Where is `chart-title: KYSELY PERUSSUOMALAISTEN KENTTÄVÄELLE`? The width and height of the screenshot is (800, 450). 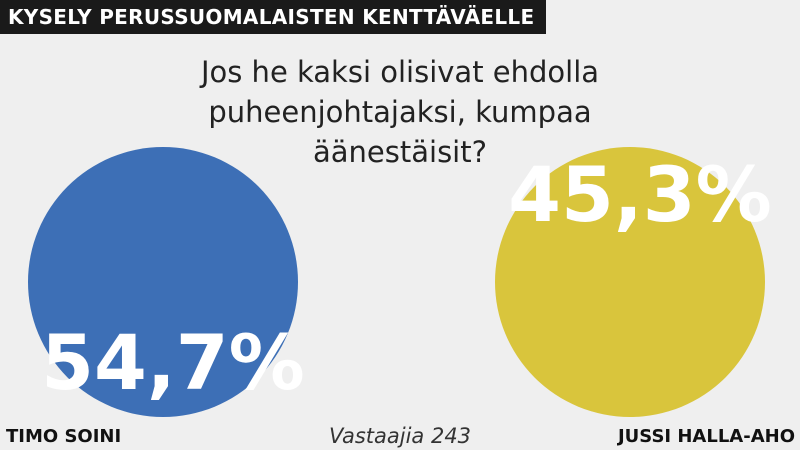 chart-title: KYSELY PERUSSUOMALAISTEN KENTTÄVÄELLE is located at coordinates (273, 17).